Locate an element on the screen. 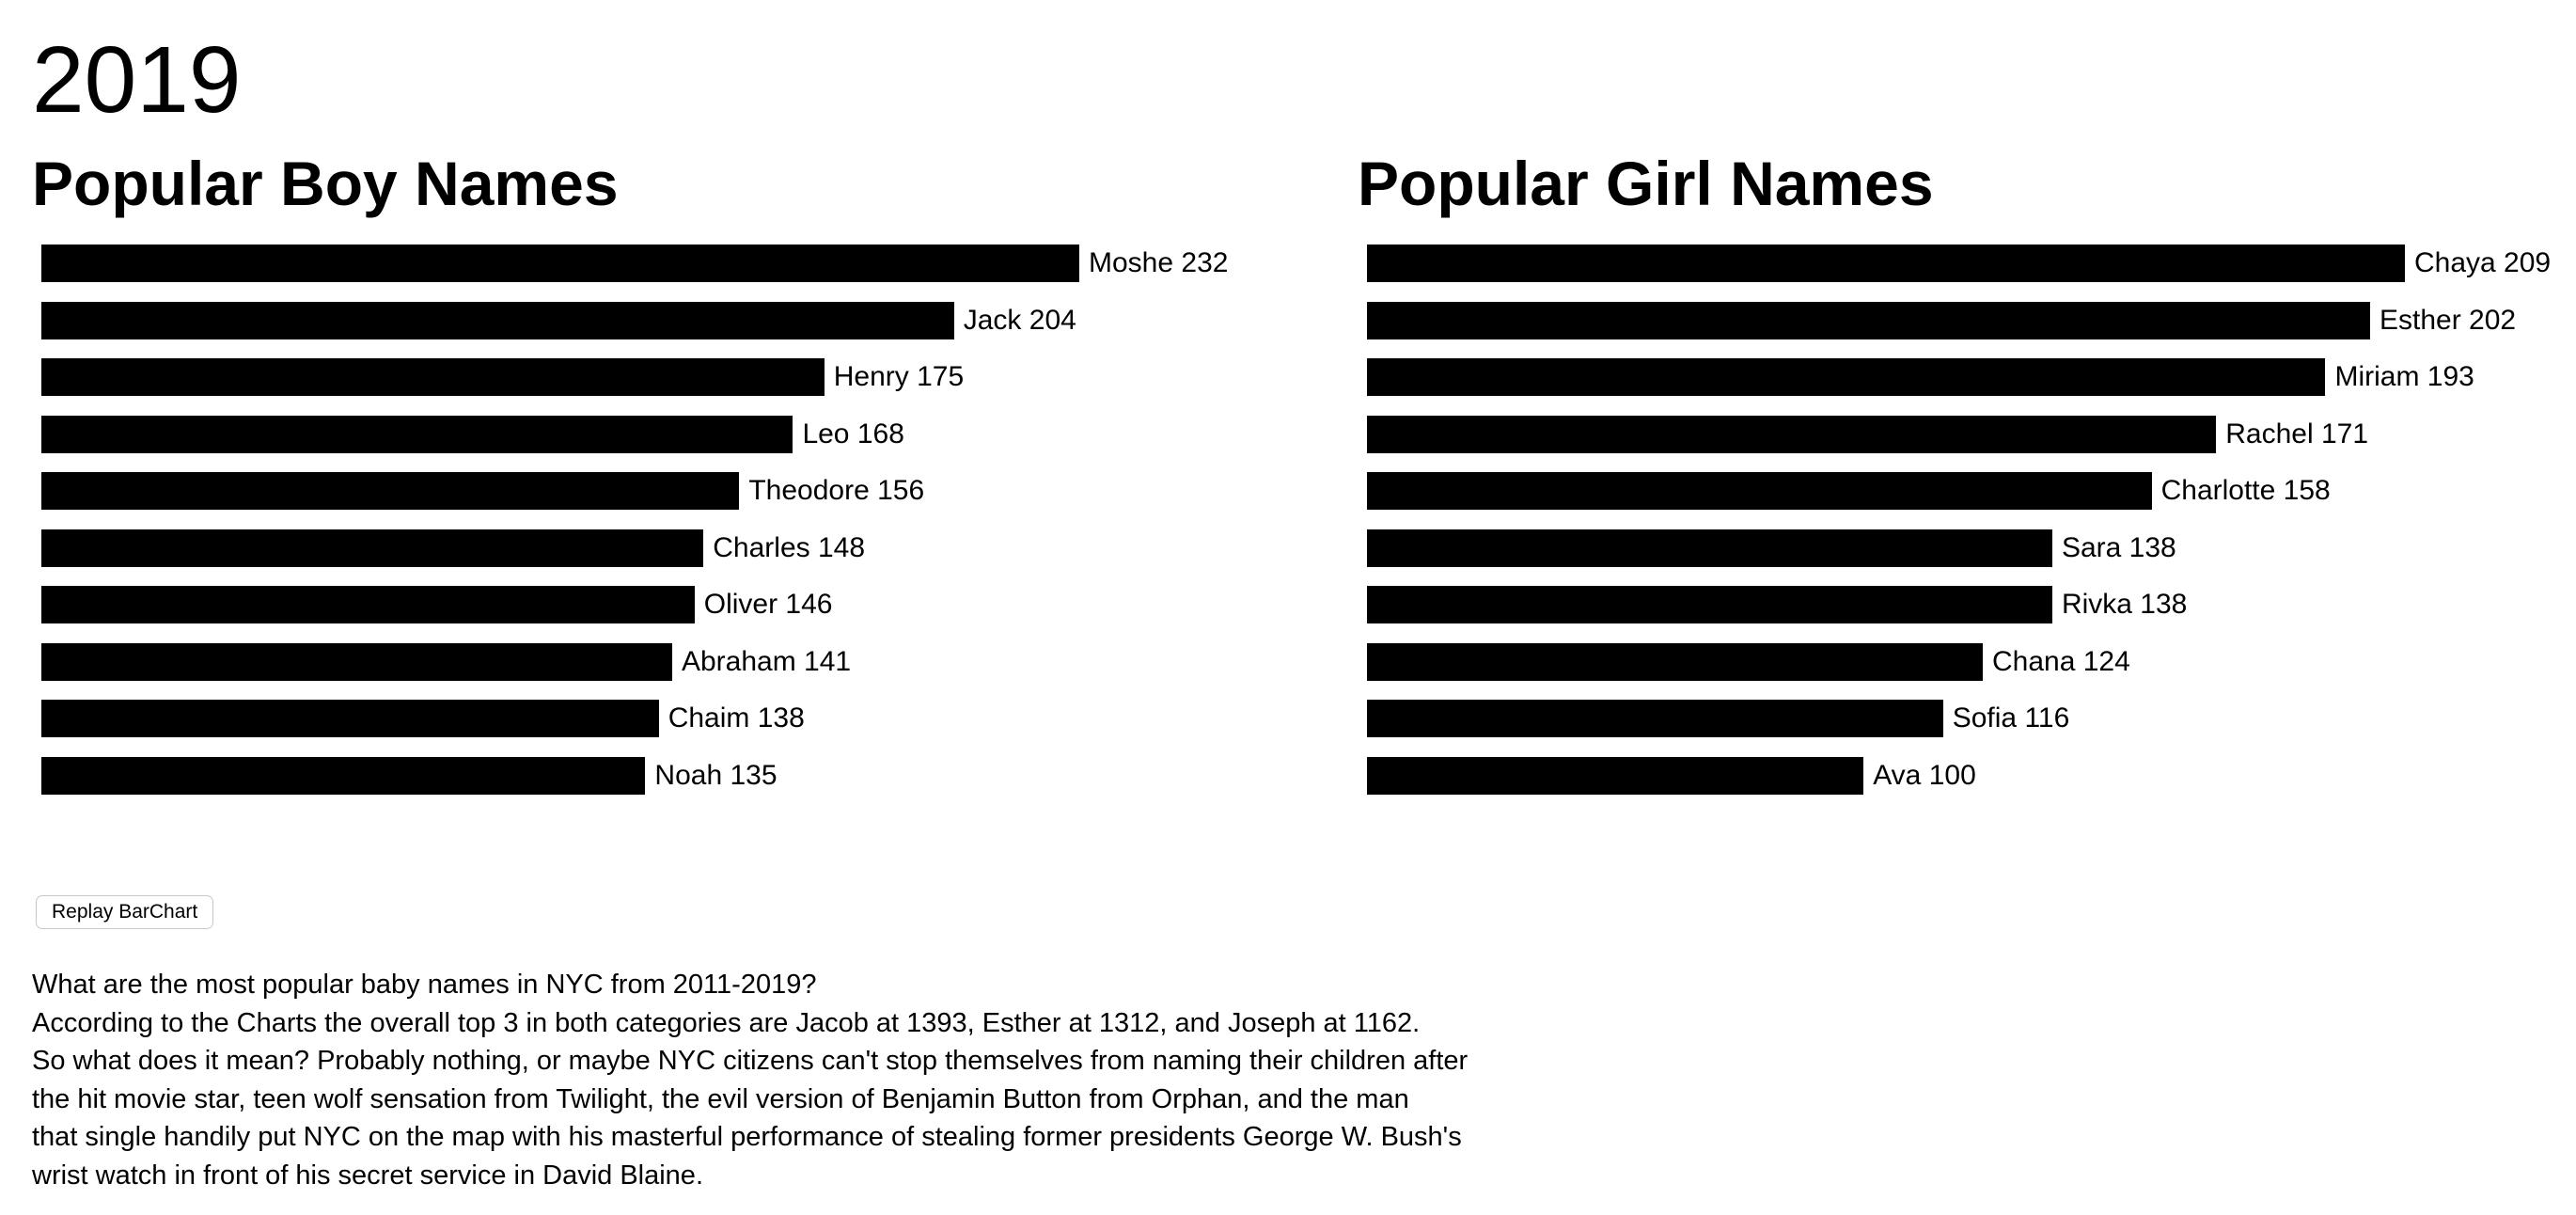 This screenshot has width=2576, height=1215. girl-bar-label: Charlotte 158 is located at coordinates (2246, 491).